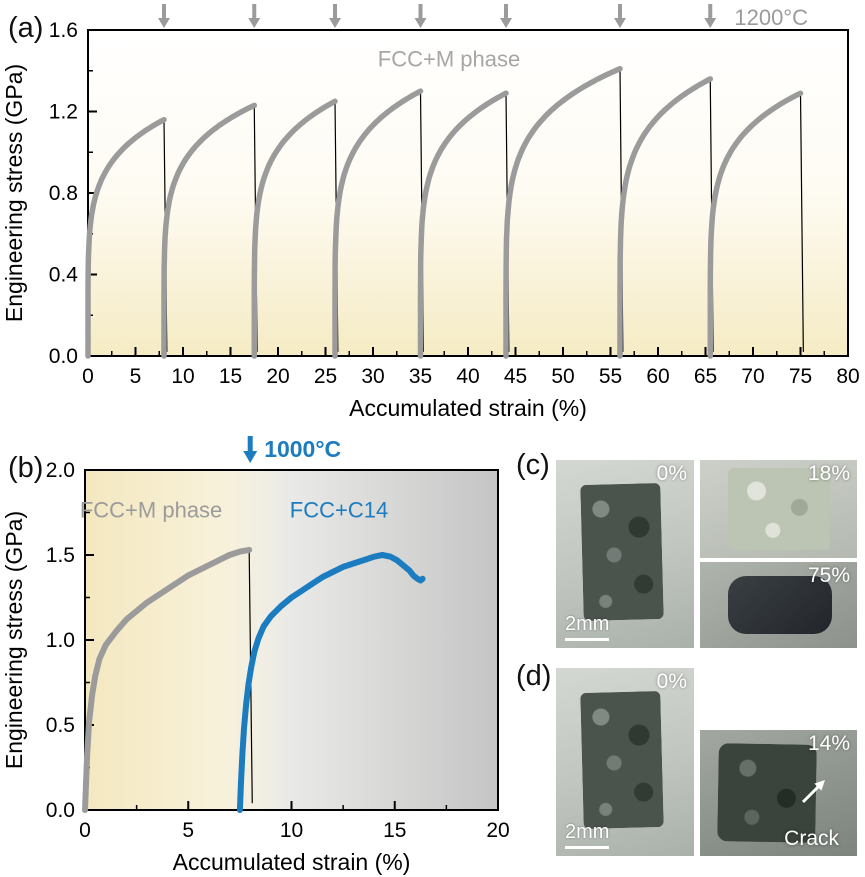  I want to click on temperature-annotation: 1200°C, so click(771, 17).